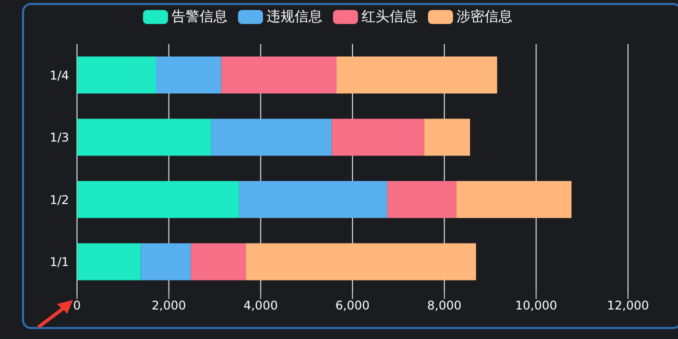  What do you see at coordinates (484, 17) in the screenshot?
I see `legend-label: 涉密信息` at bounding box center [484, 17].